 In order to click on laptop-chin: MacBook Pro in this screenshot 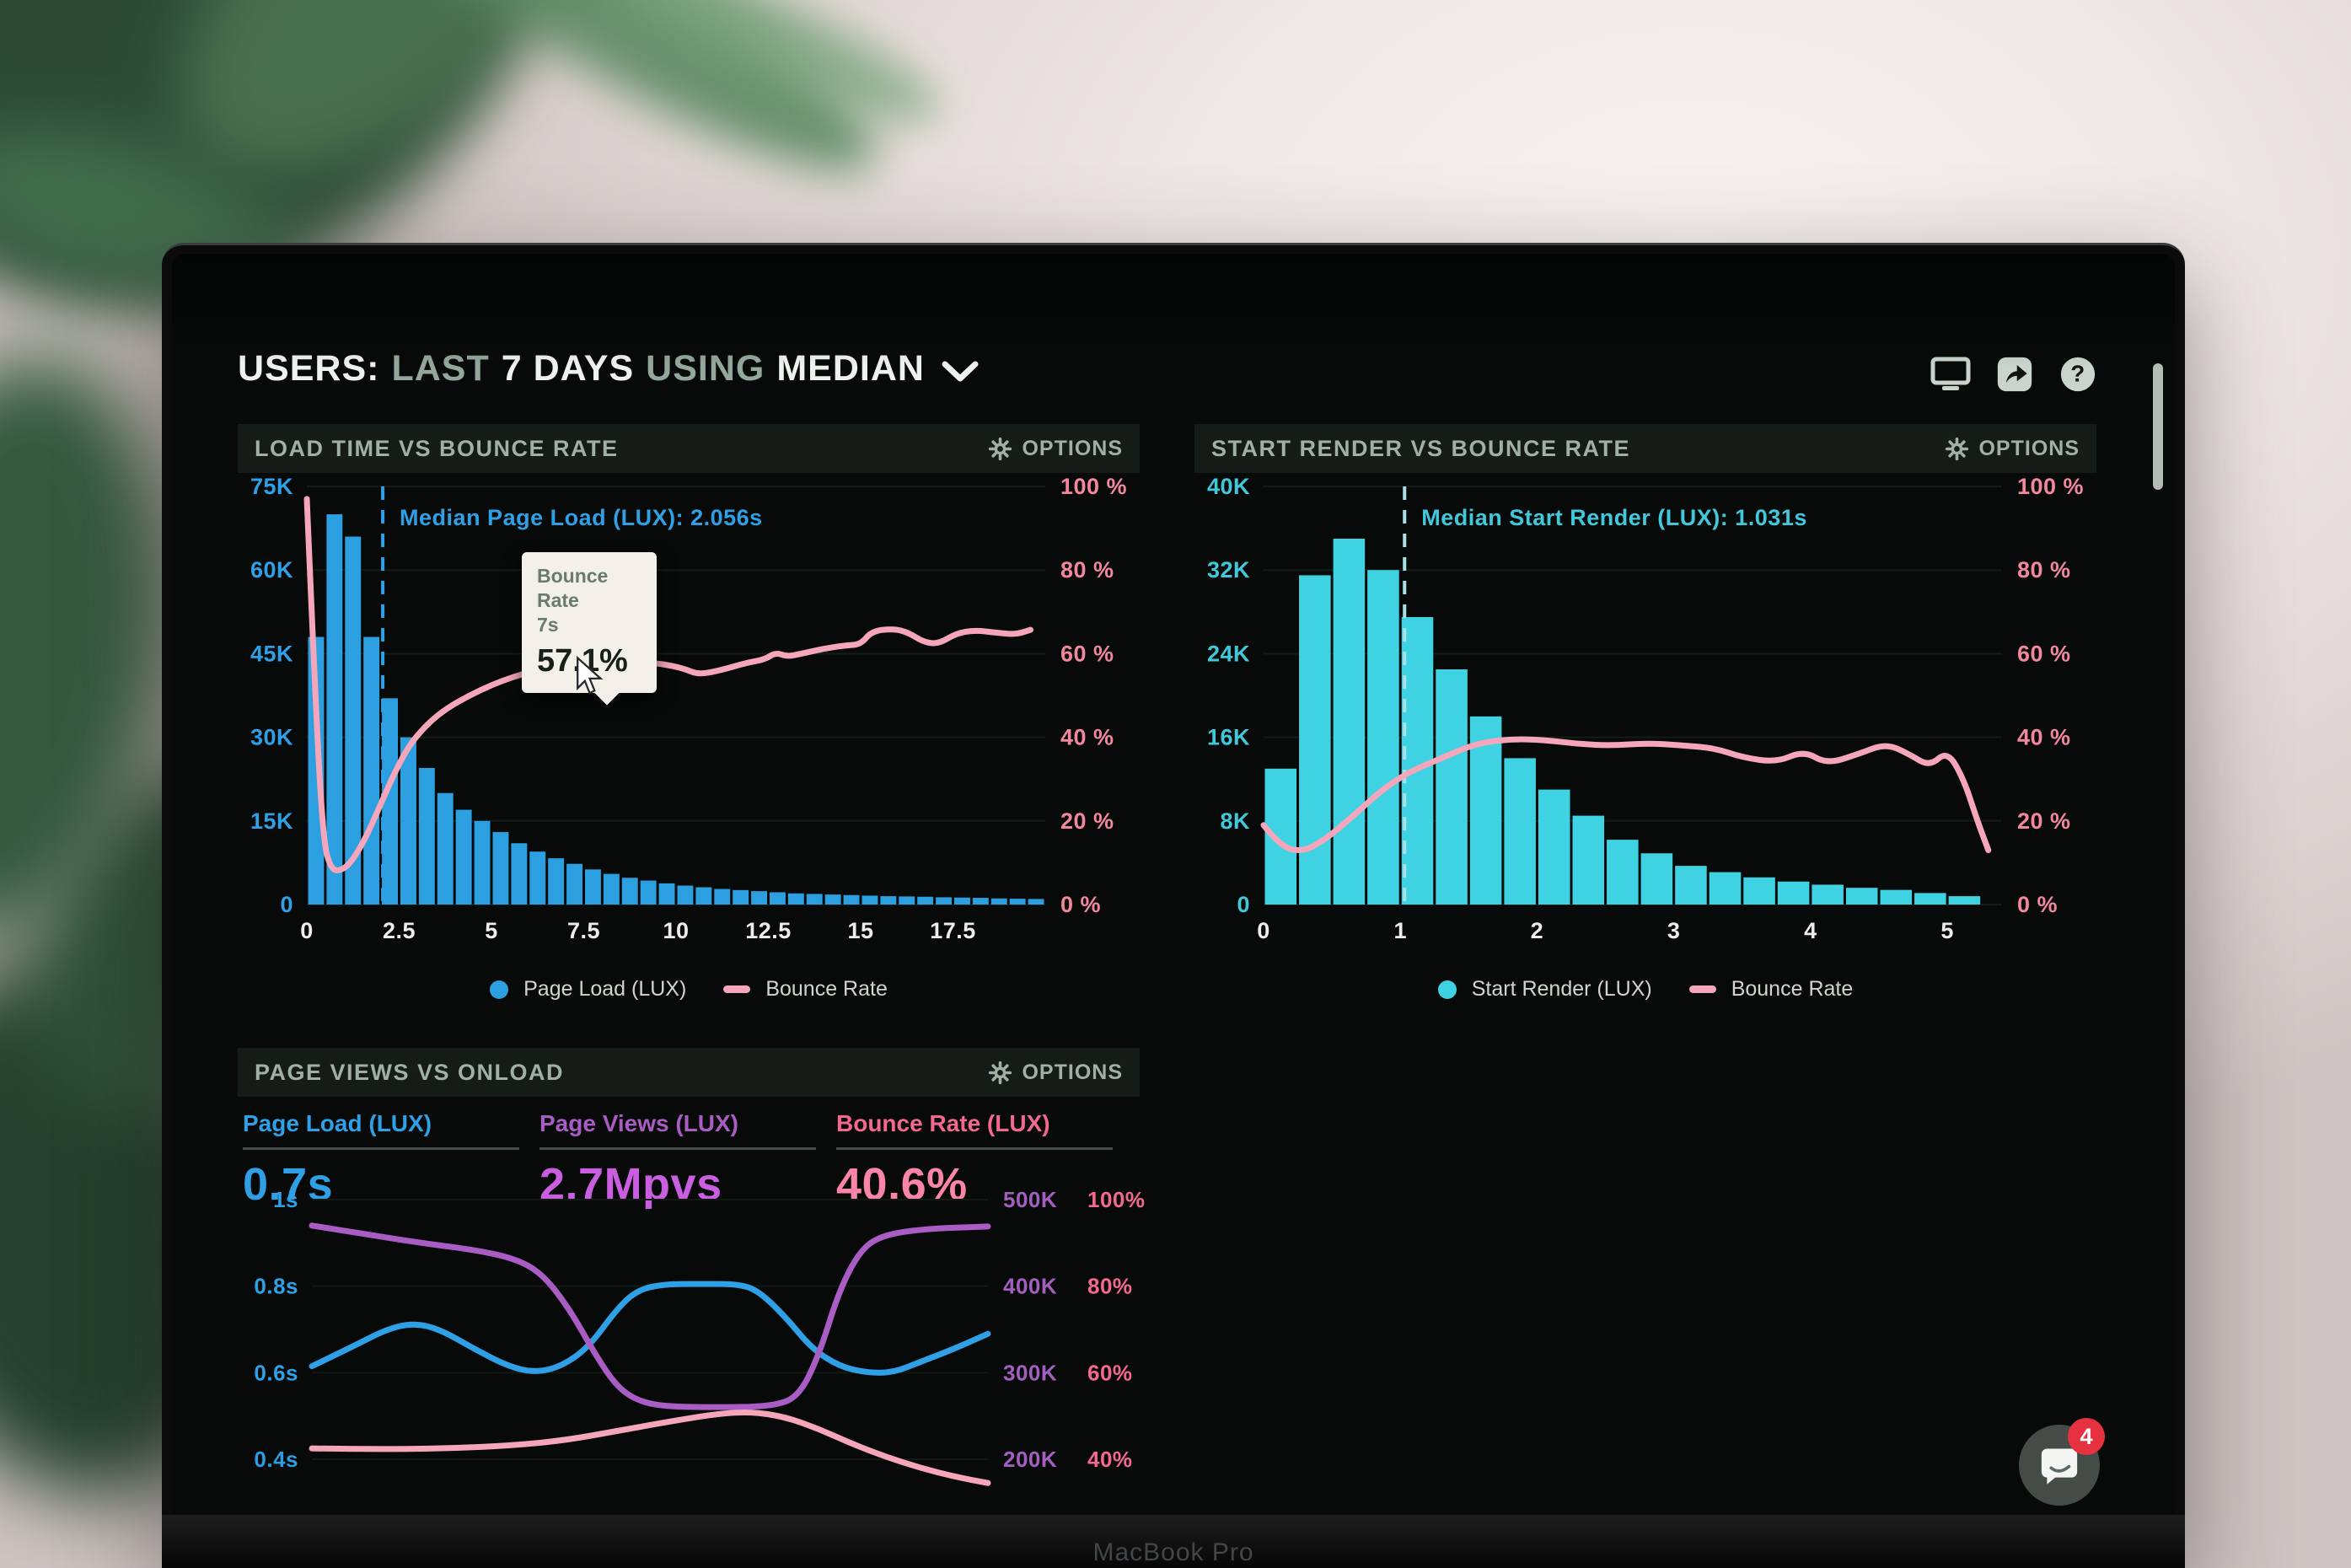, I will do `click(1173, 1541)`.